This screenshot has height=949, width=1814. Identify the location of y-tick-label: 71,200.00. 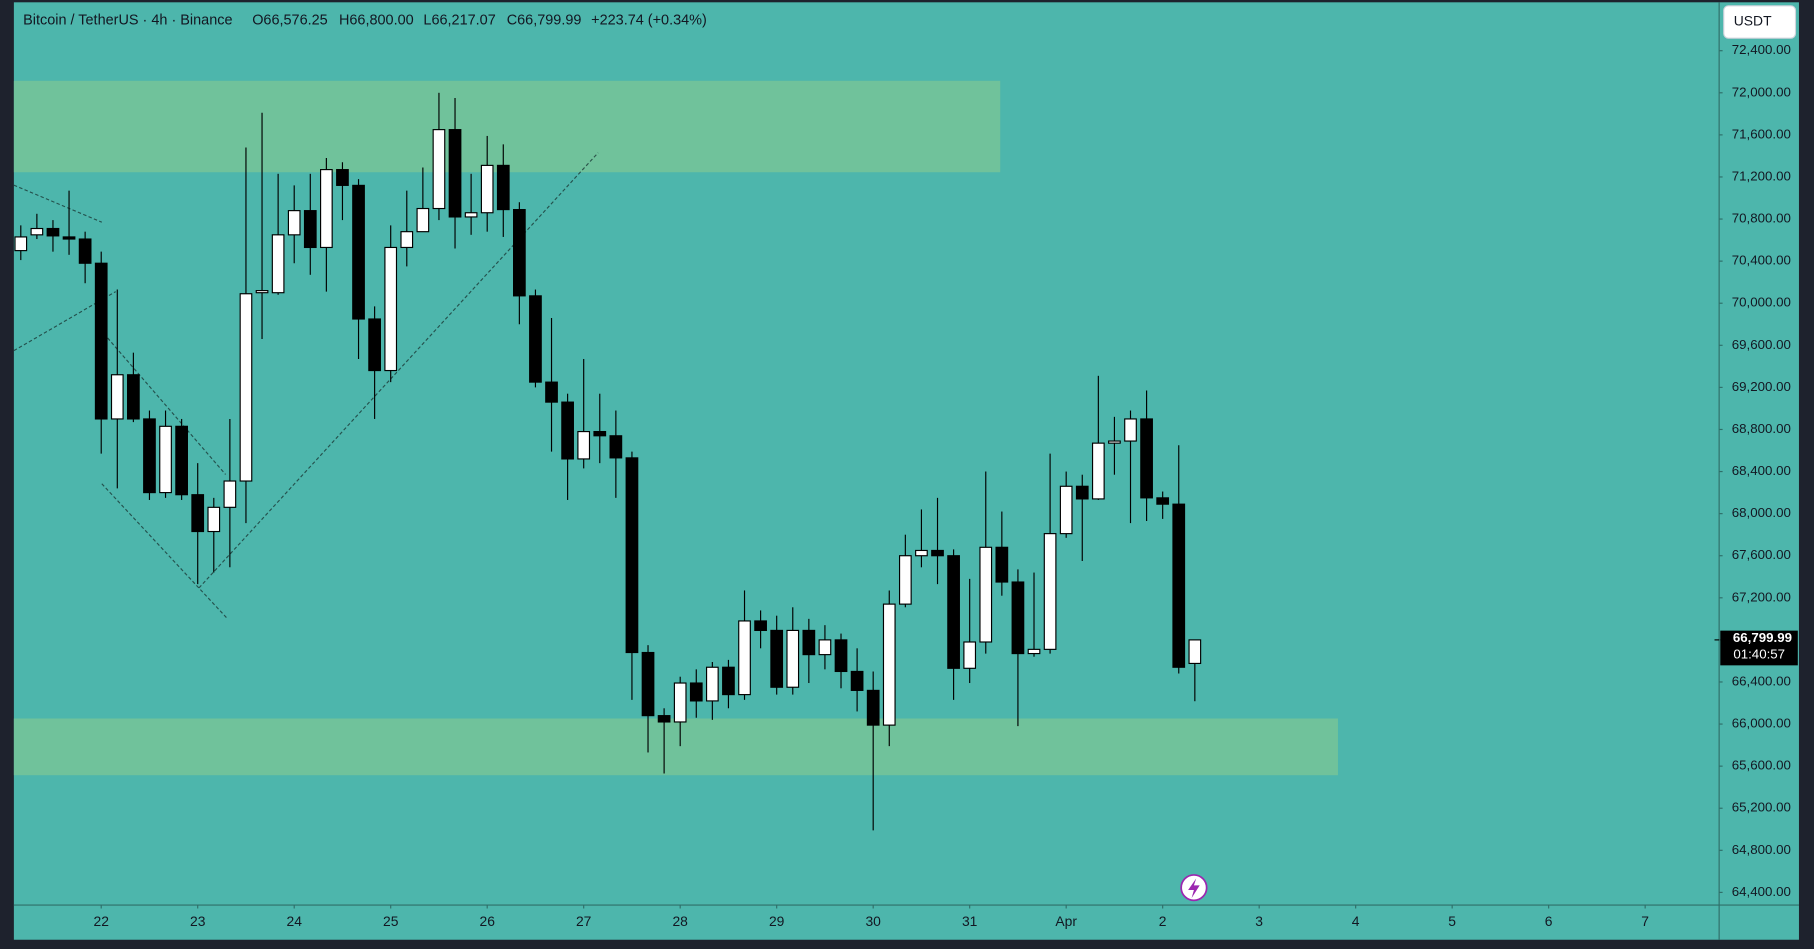
(1761, 175).